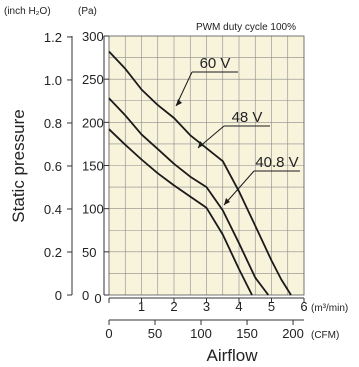 The width and height of the screenshot is (359, 367). Describe the element at coordinates (276, 162) in the screenshot. I see `series-label: 40.8 V` at that location.